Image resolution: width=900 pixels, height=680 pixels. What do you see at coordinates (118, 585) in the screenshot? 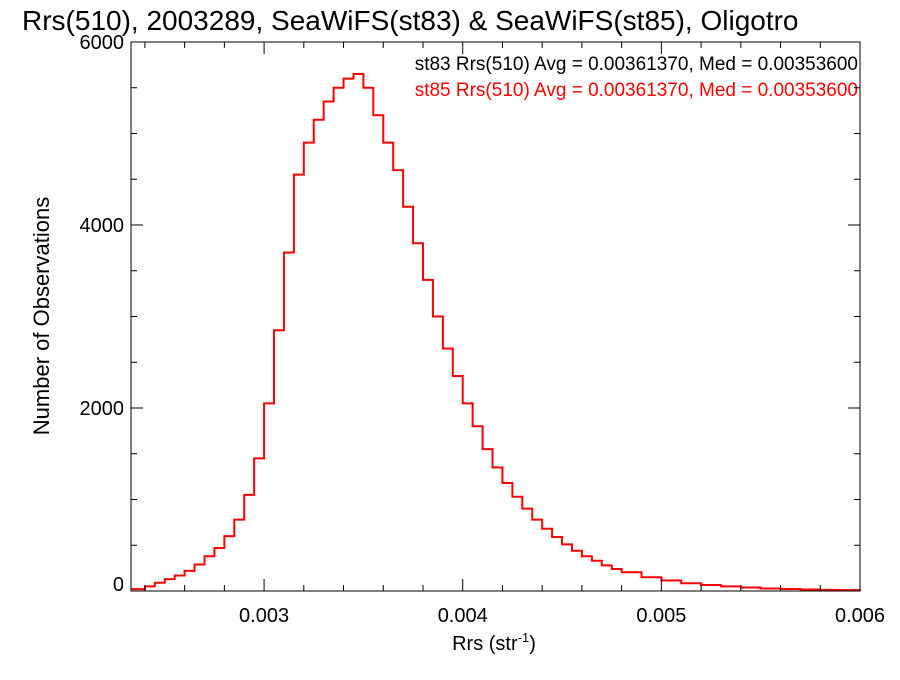
I see `y-tick-label: 0` at bounding box center [118, 585].